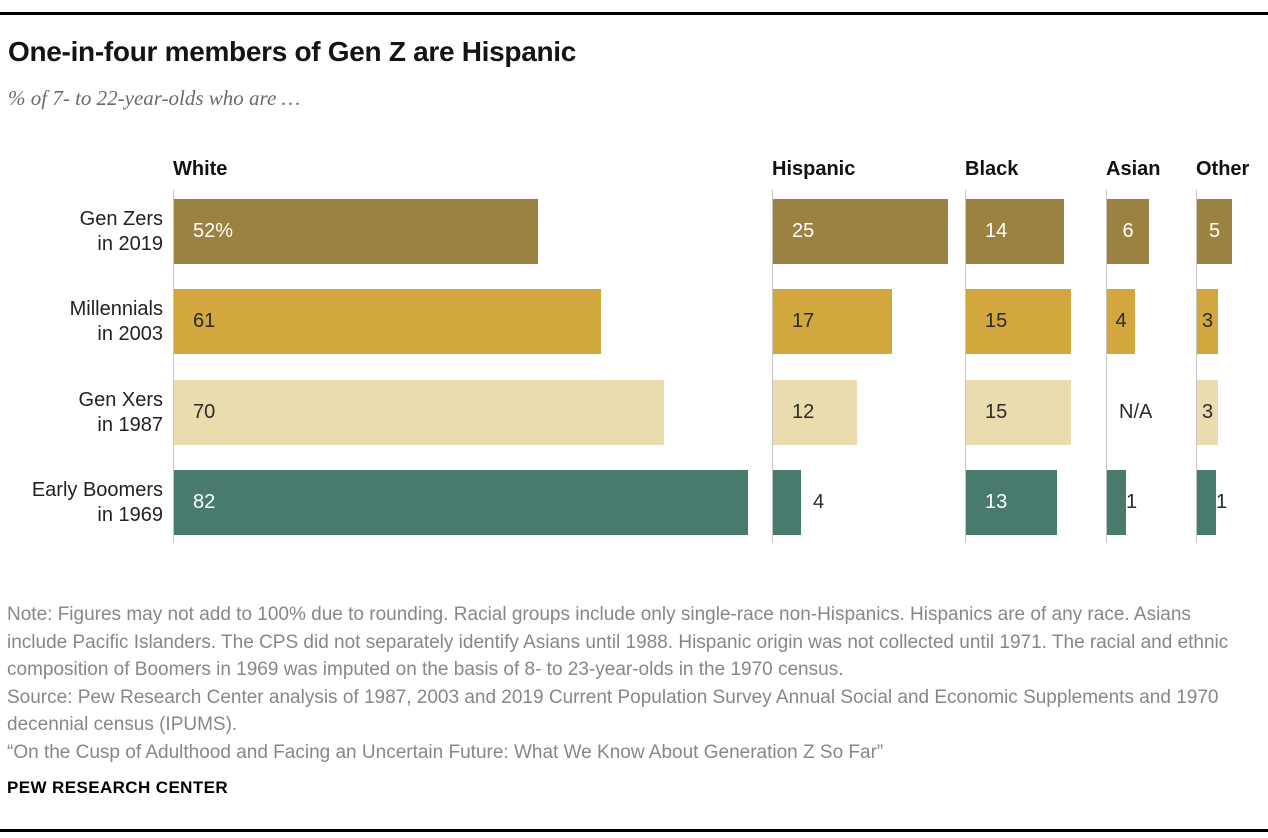 The image size is (1268, 838). Describe the element at coordinates (120, 399) in the screenshot. I see `row-label-line: Gen Xers` at that location.